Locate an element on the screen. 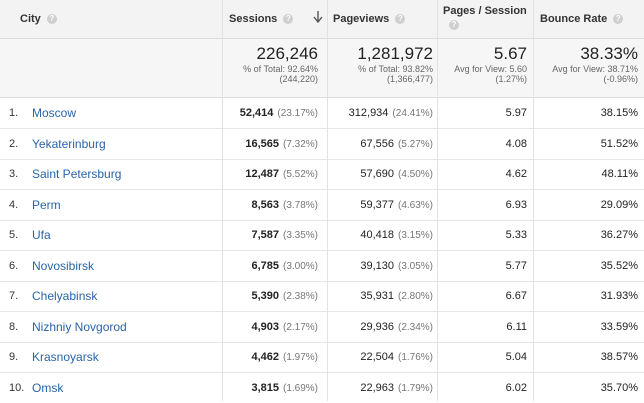 The width and height of the screenshot is (644, 403). sessions-total: 226,246 % of Total: 92.64% (244,220) is located at coordinates (280, 64).